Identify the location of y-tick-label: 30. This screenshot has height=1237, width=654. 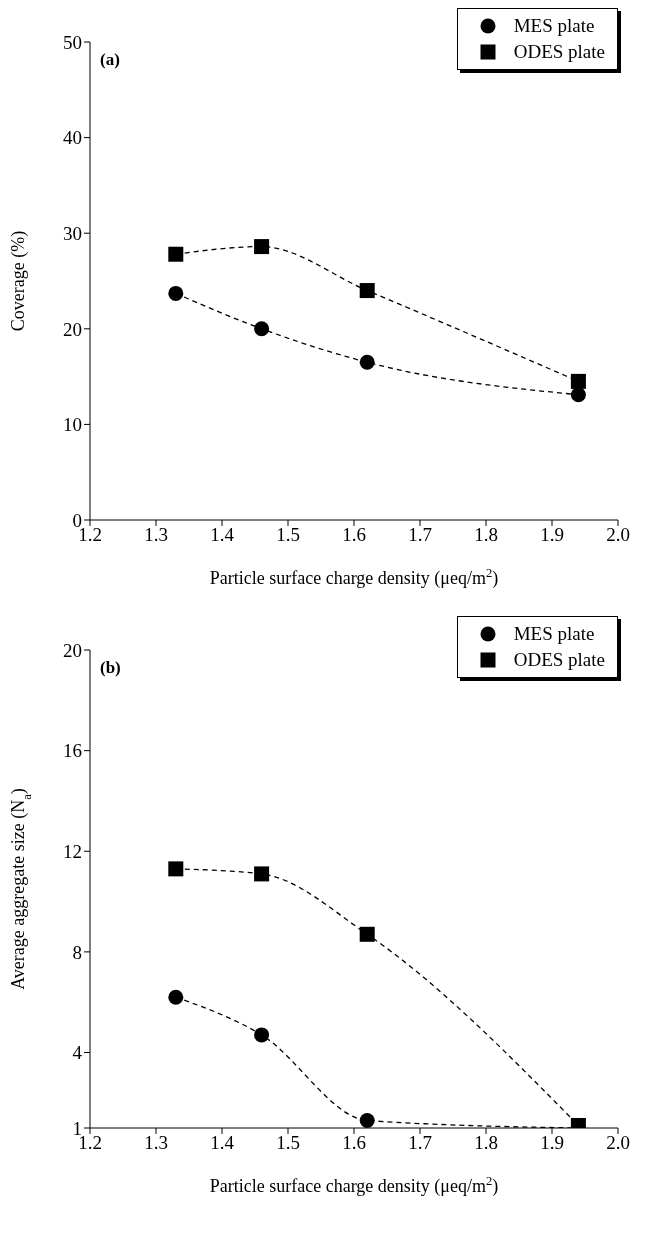
(72, 233).